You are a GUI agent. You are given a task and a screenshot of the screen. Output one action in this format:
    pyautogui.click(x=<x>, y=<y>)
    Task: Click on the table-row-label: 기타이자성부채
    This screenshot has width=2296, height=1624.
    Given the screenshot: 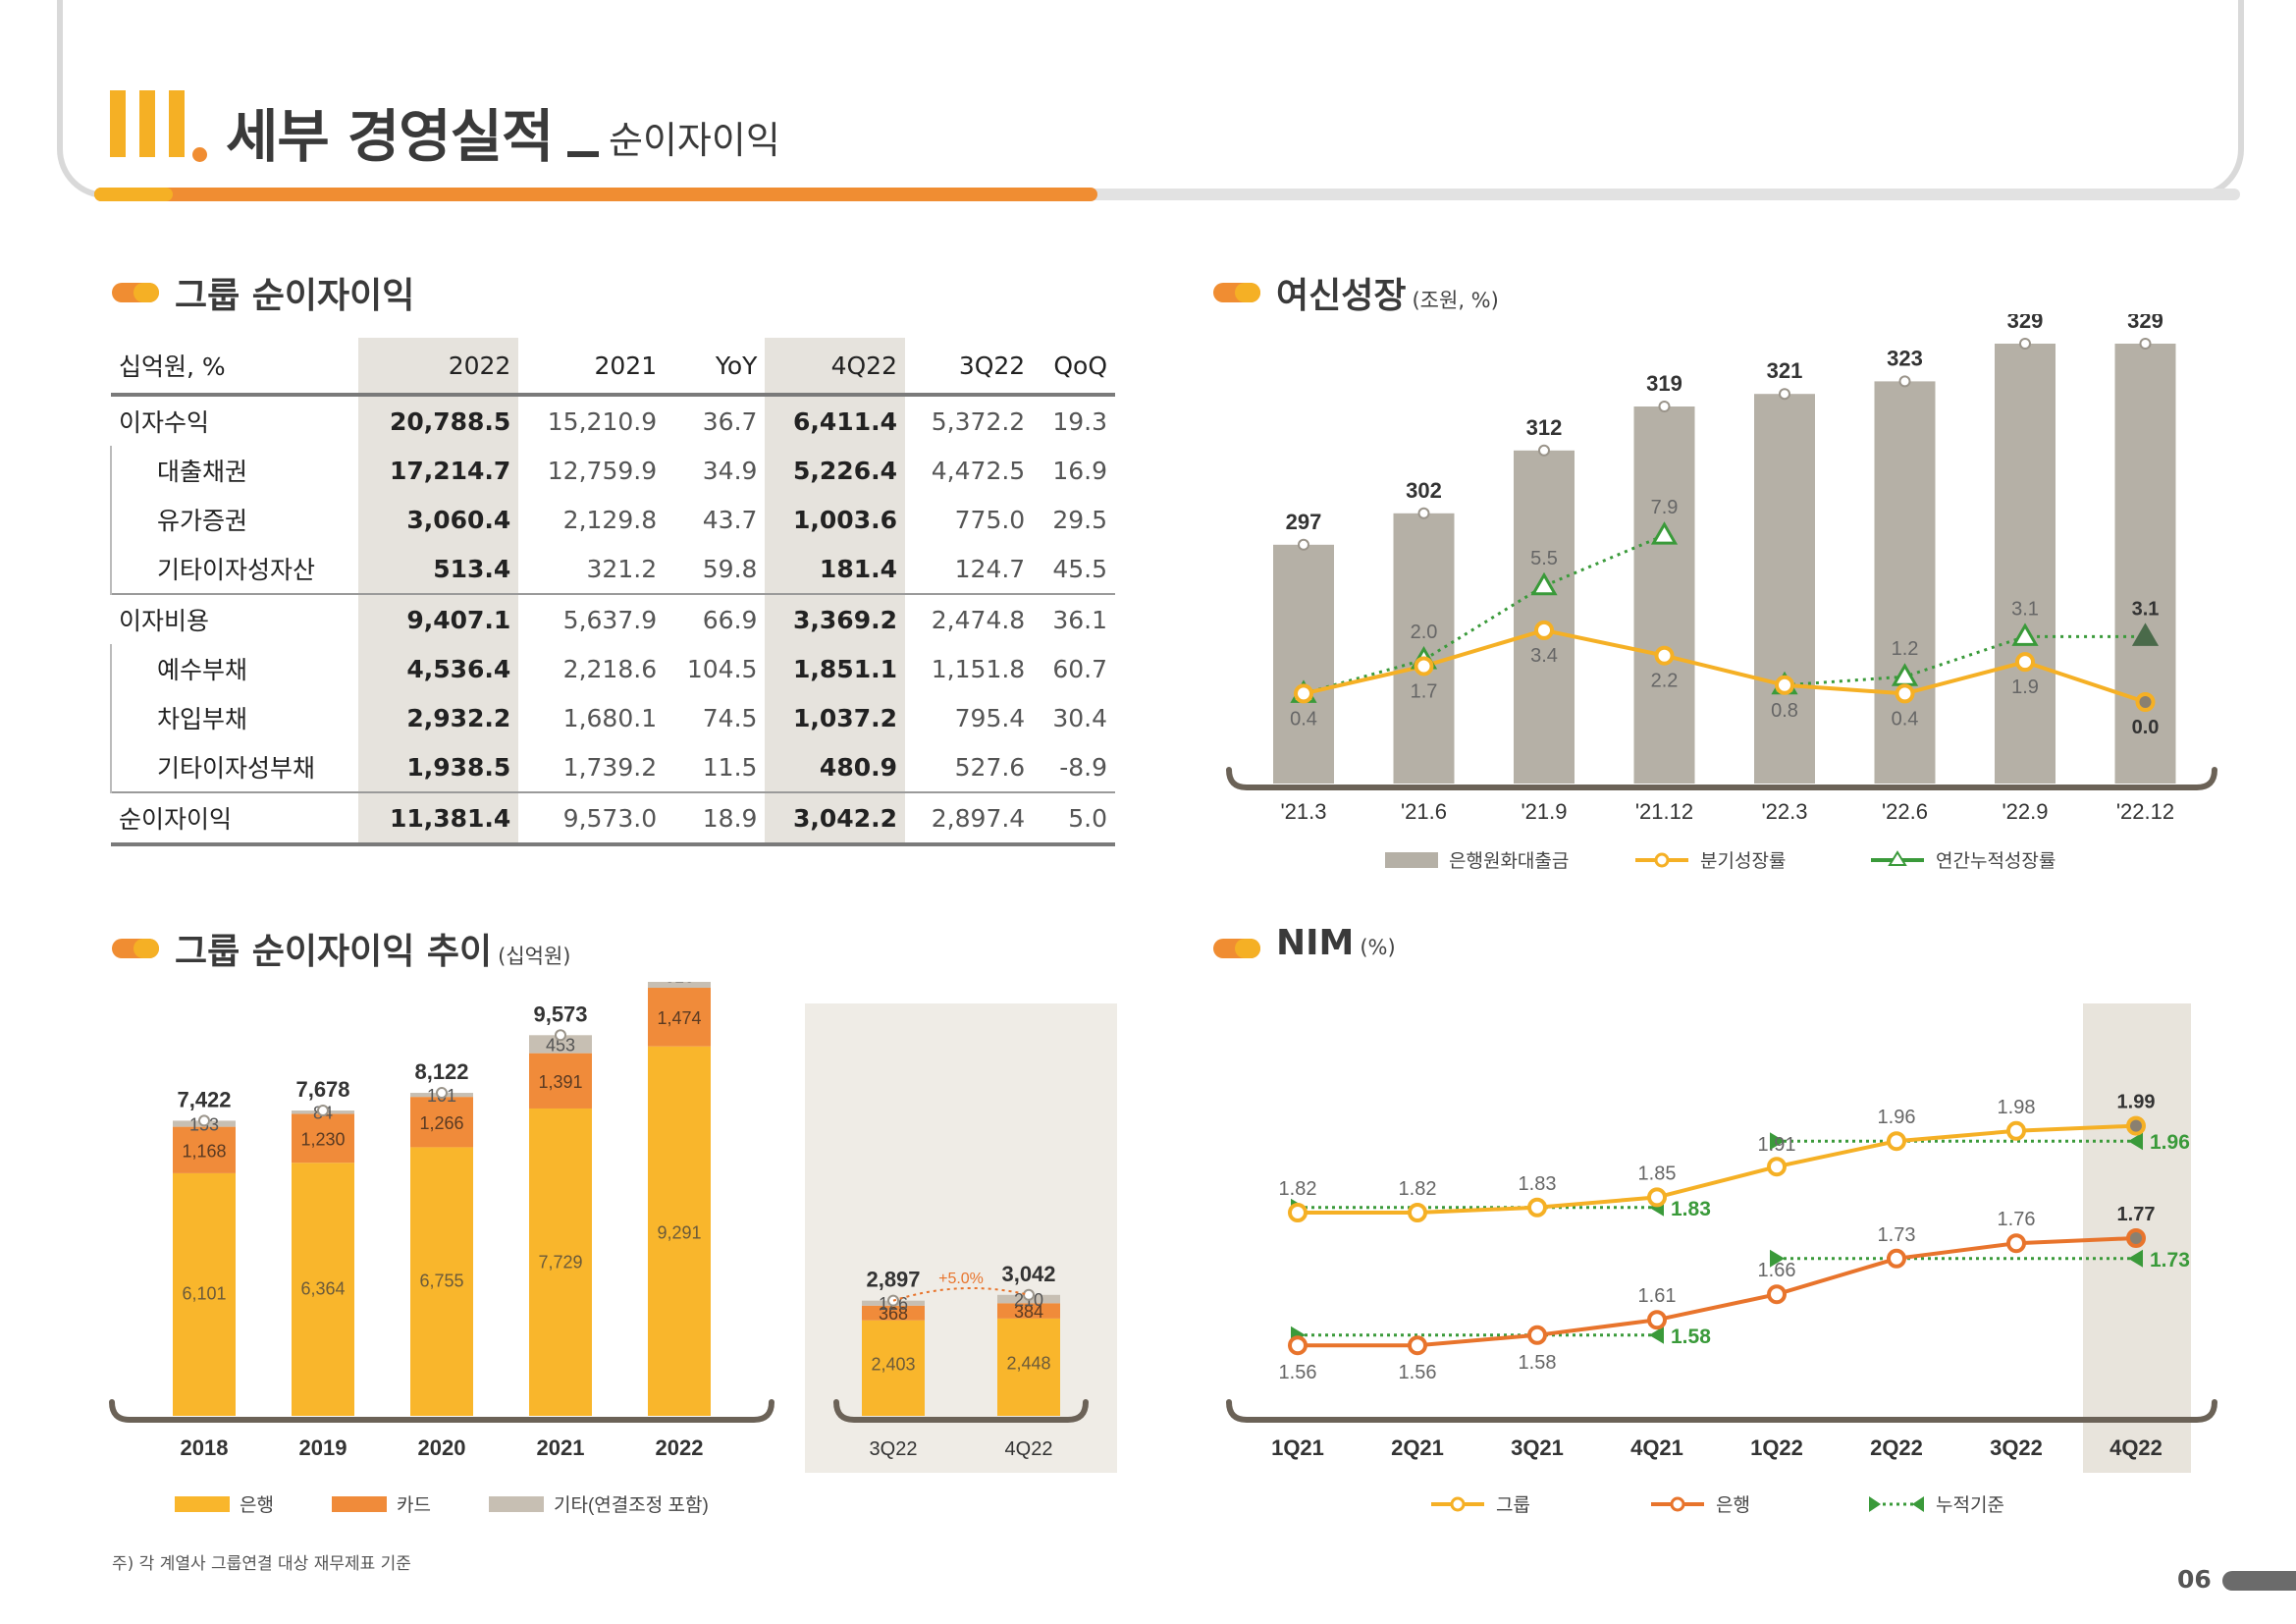 What is the action you would take?
    pyautogui.click(x=234, y=767)
    